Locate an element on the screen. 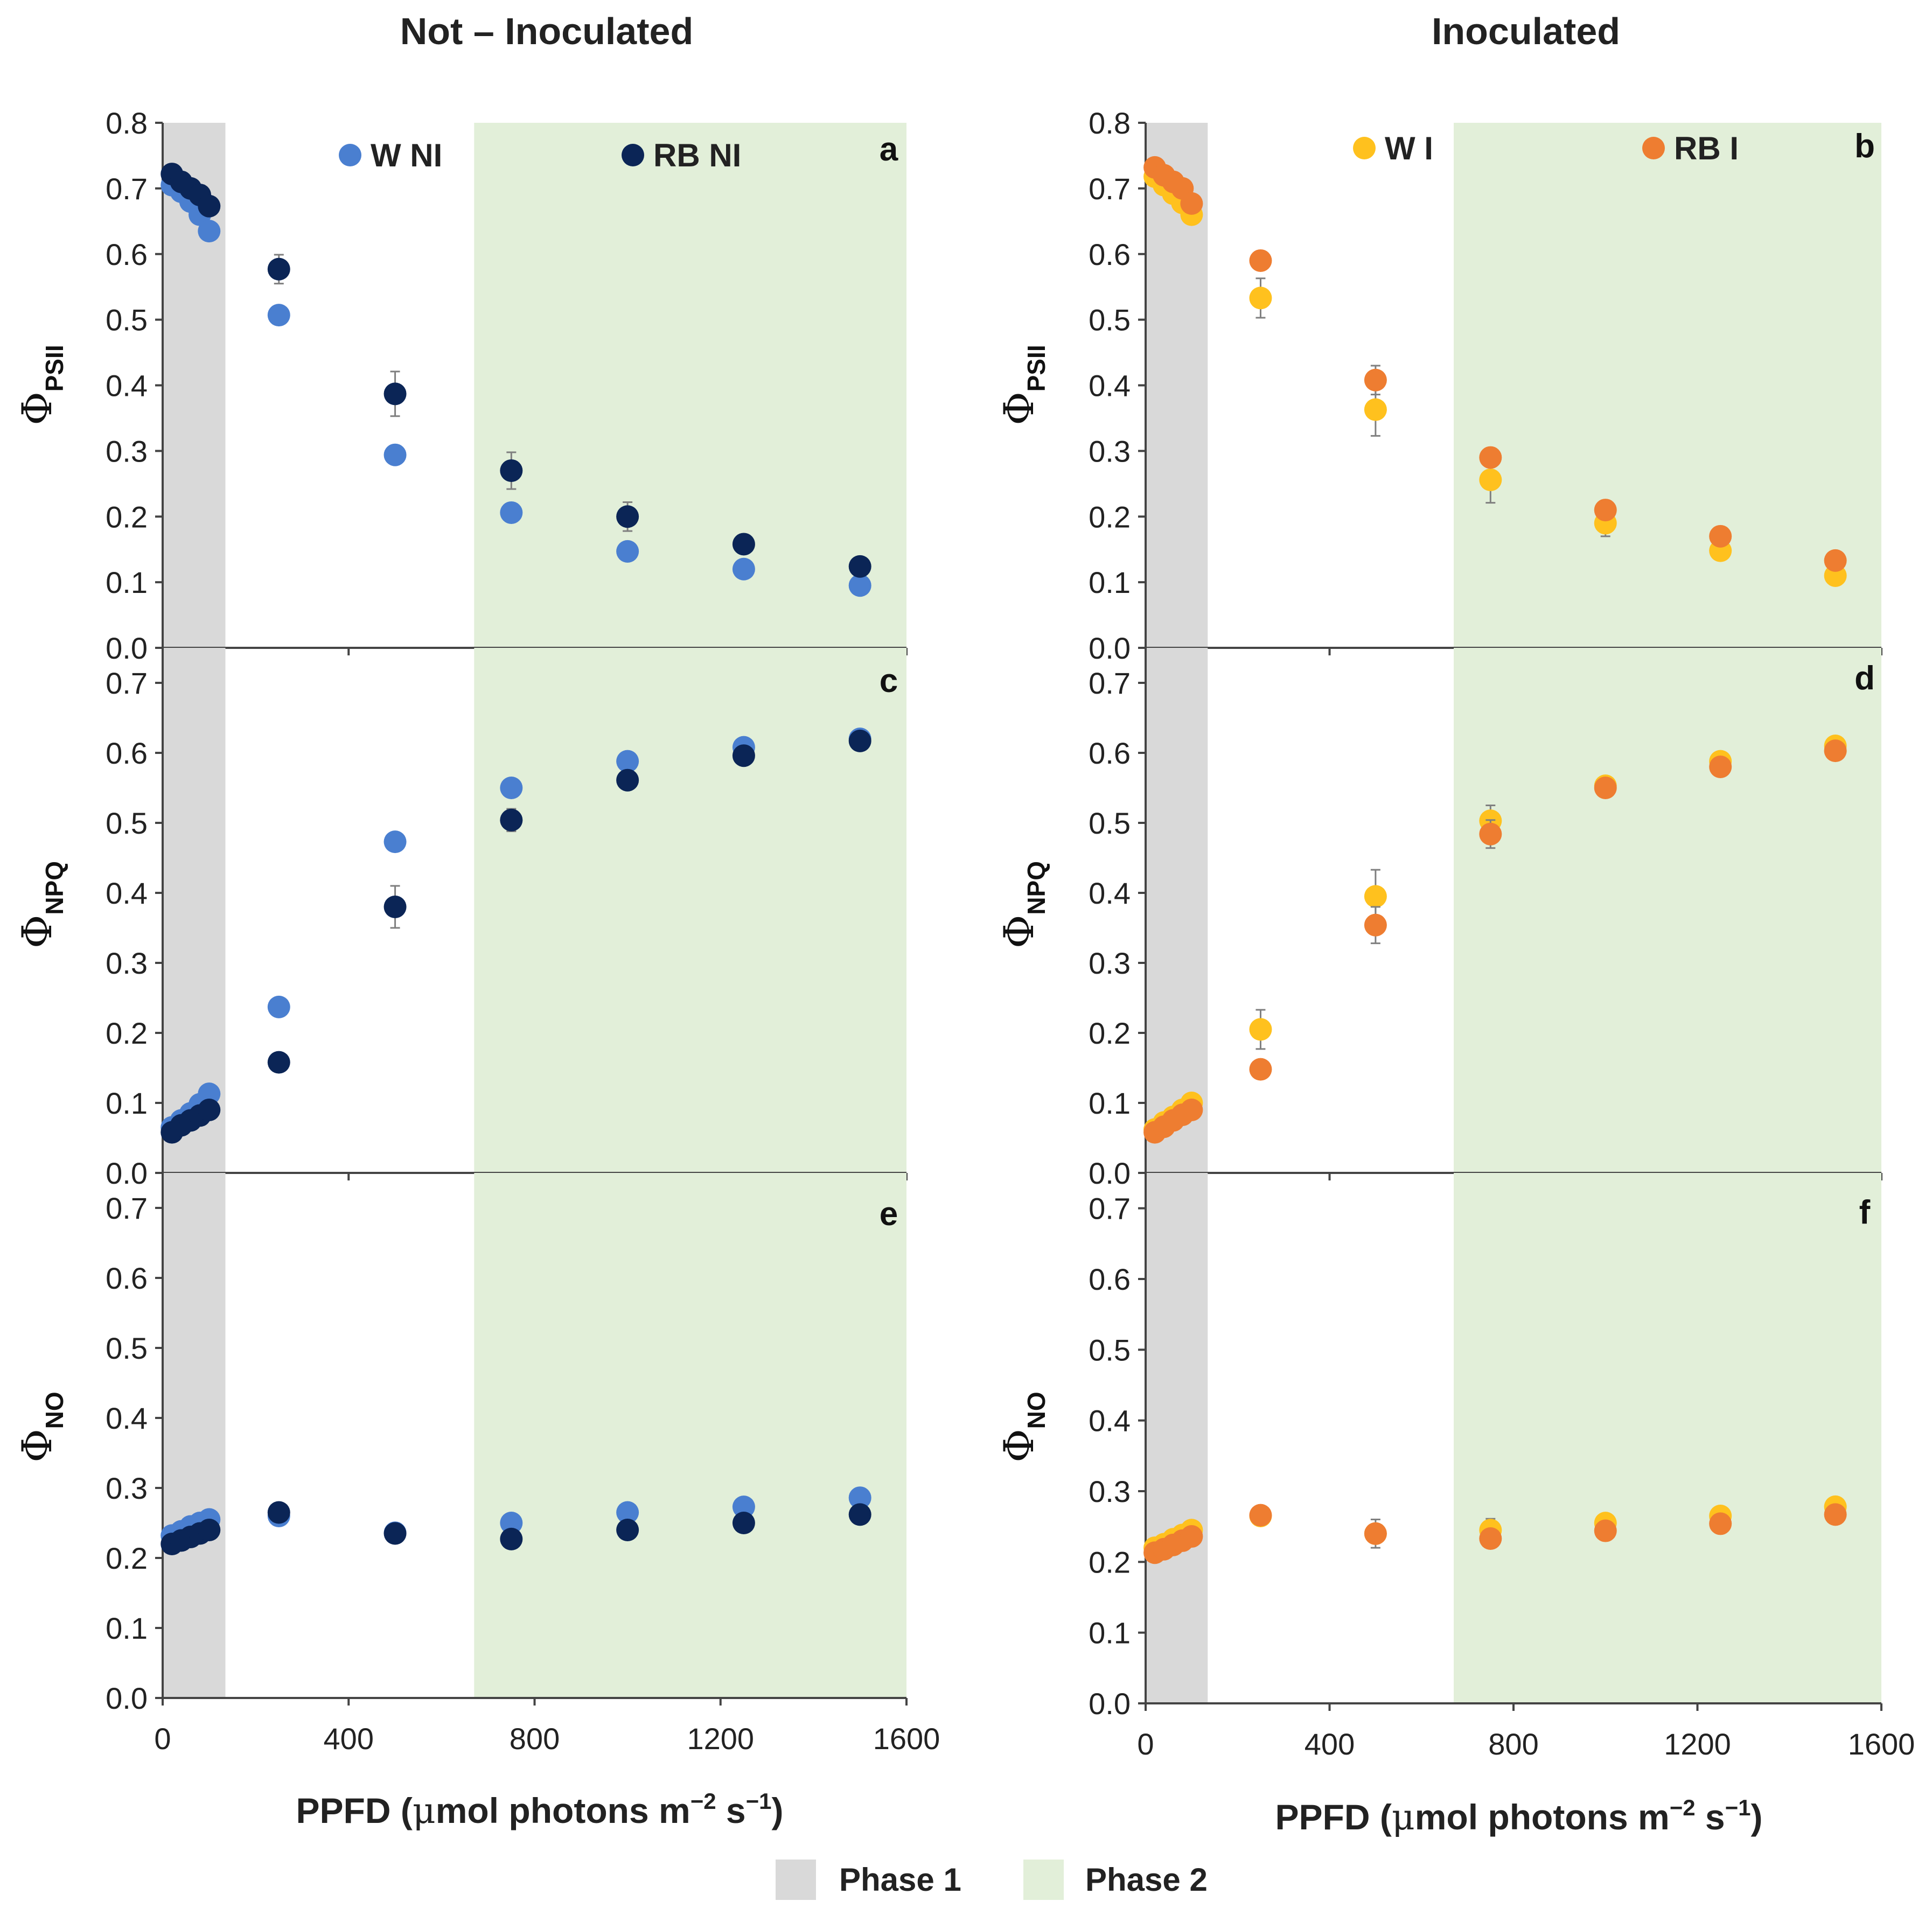  x-axis-label-left: PPFD (μmol photons m−2 s−1) is located at coordinates (539, 1810).